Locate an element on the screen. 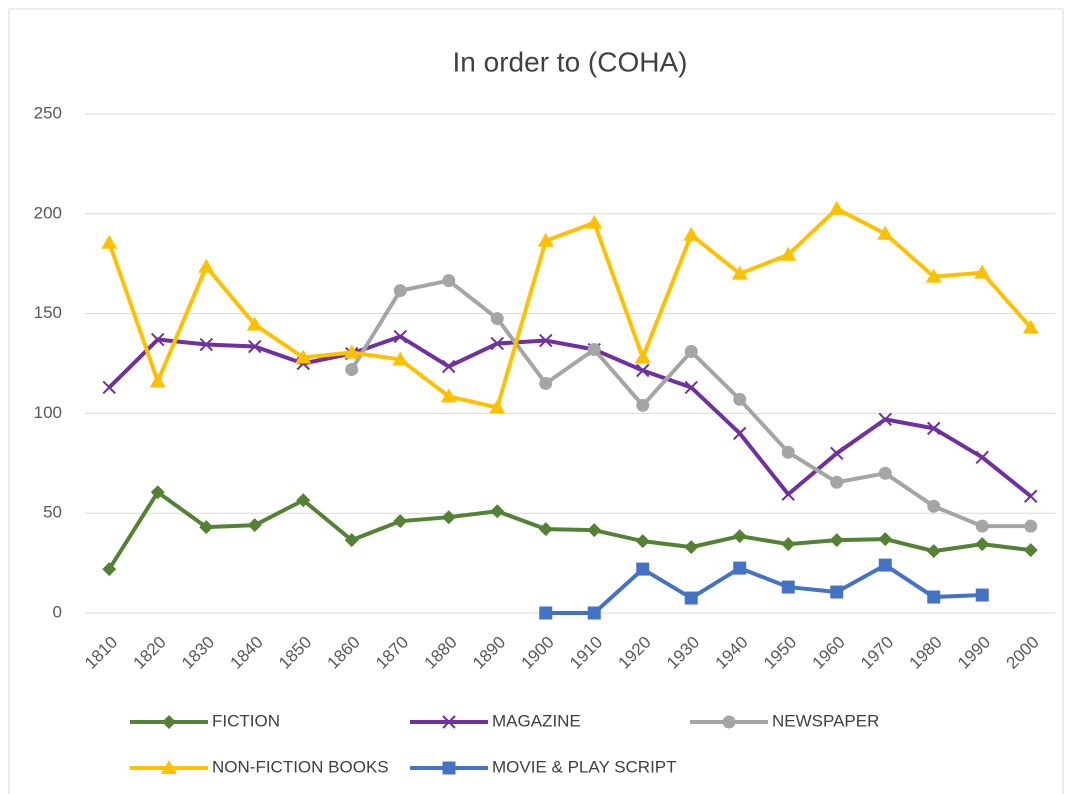  legend-item: MOVIE & PLAY SCRIPT is located at coordinates (543, 766).